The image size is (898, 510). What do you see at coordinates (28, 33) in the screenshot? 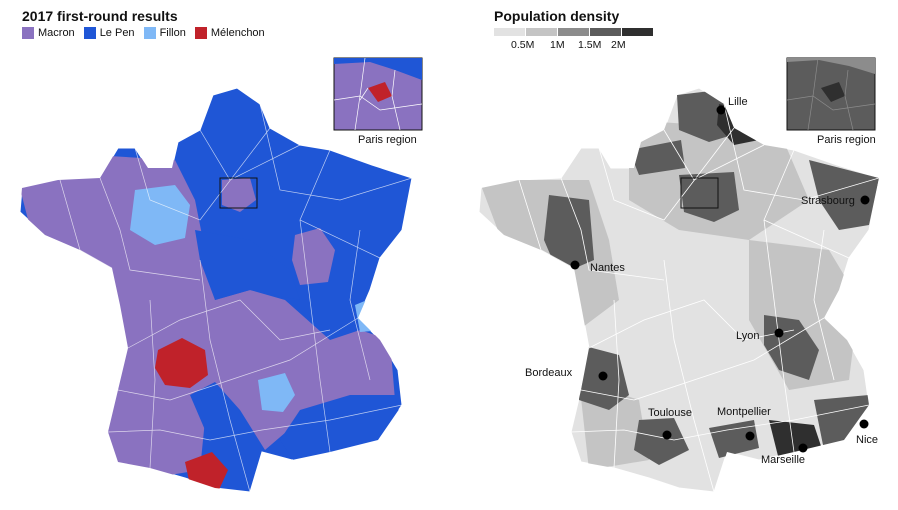
I see `legend-swatch-macron` at bounding box center [28, 33].